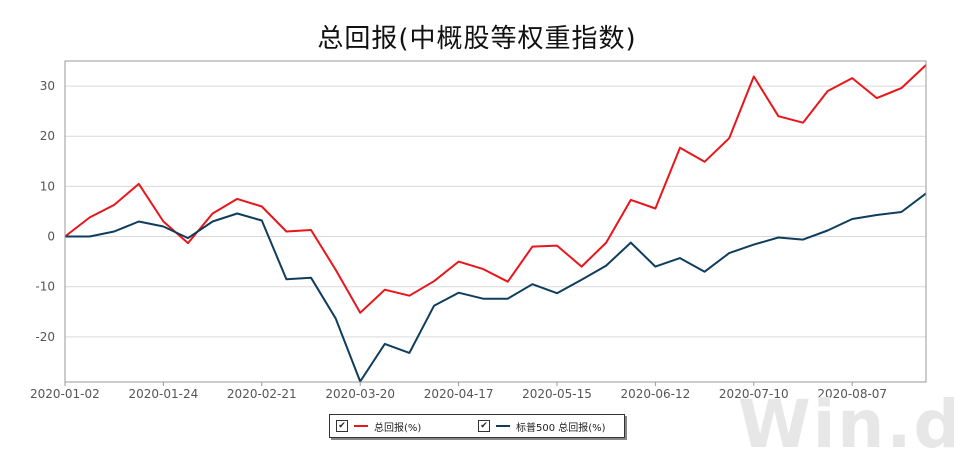 The width and height of the screenshot is (954, 463). What do you see at coordinates (477, 426) in the screenshot?
I see `legend: ✔ 总回报(%) ✔ 标普500 总回报(%)` at bounding box center [477, 426].